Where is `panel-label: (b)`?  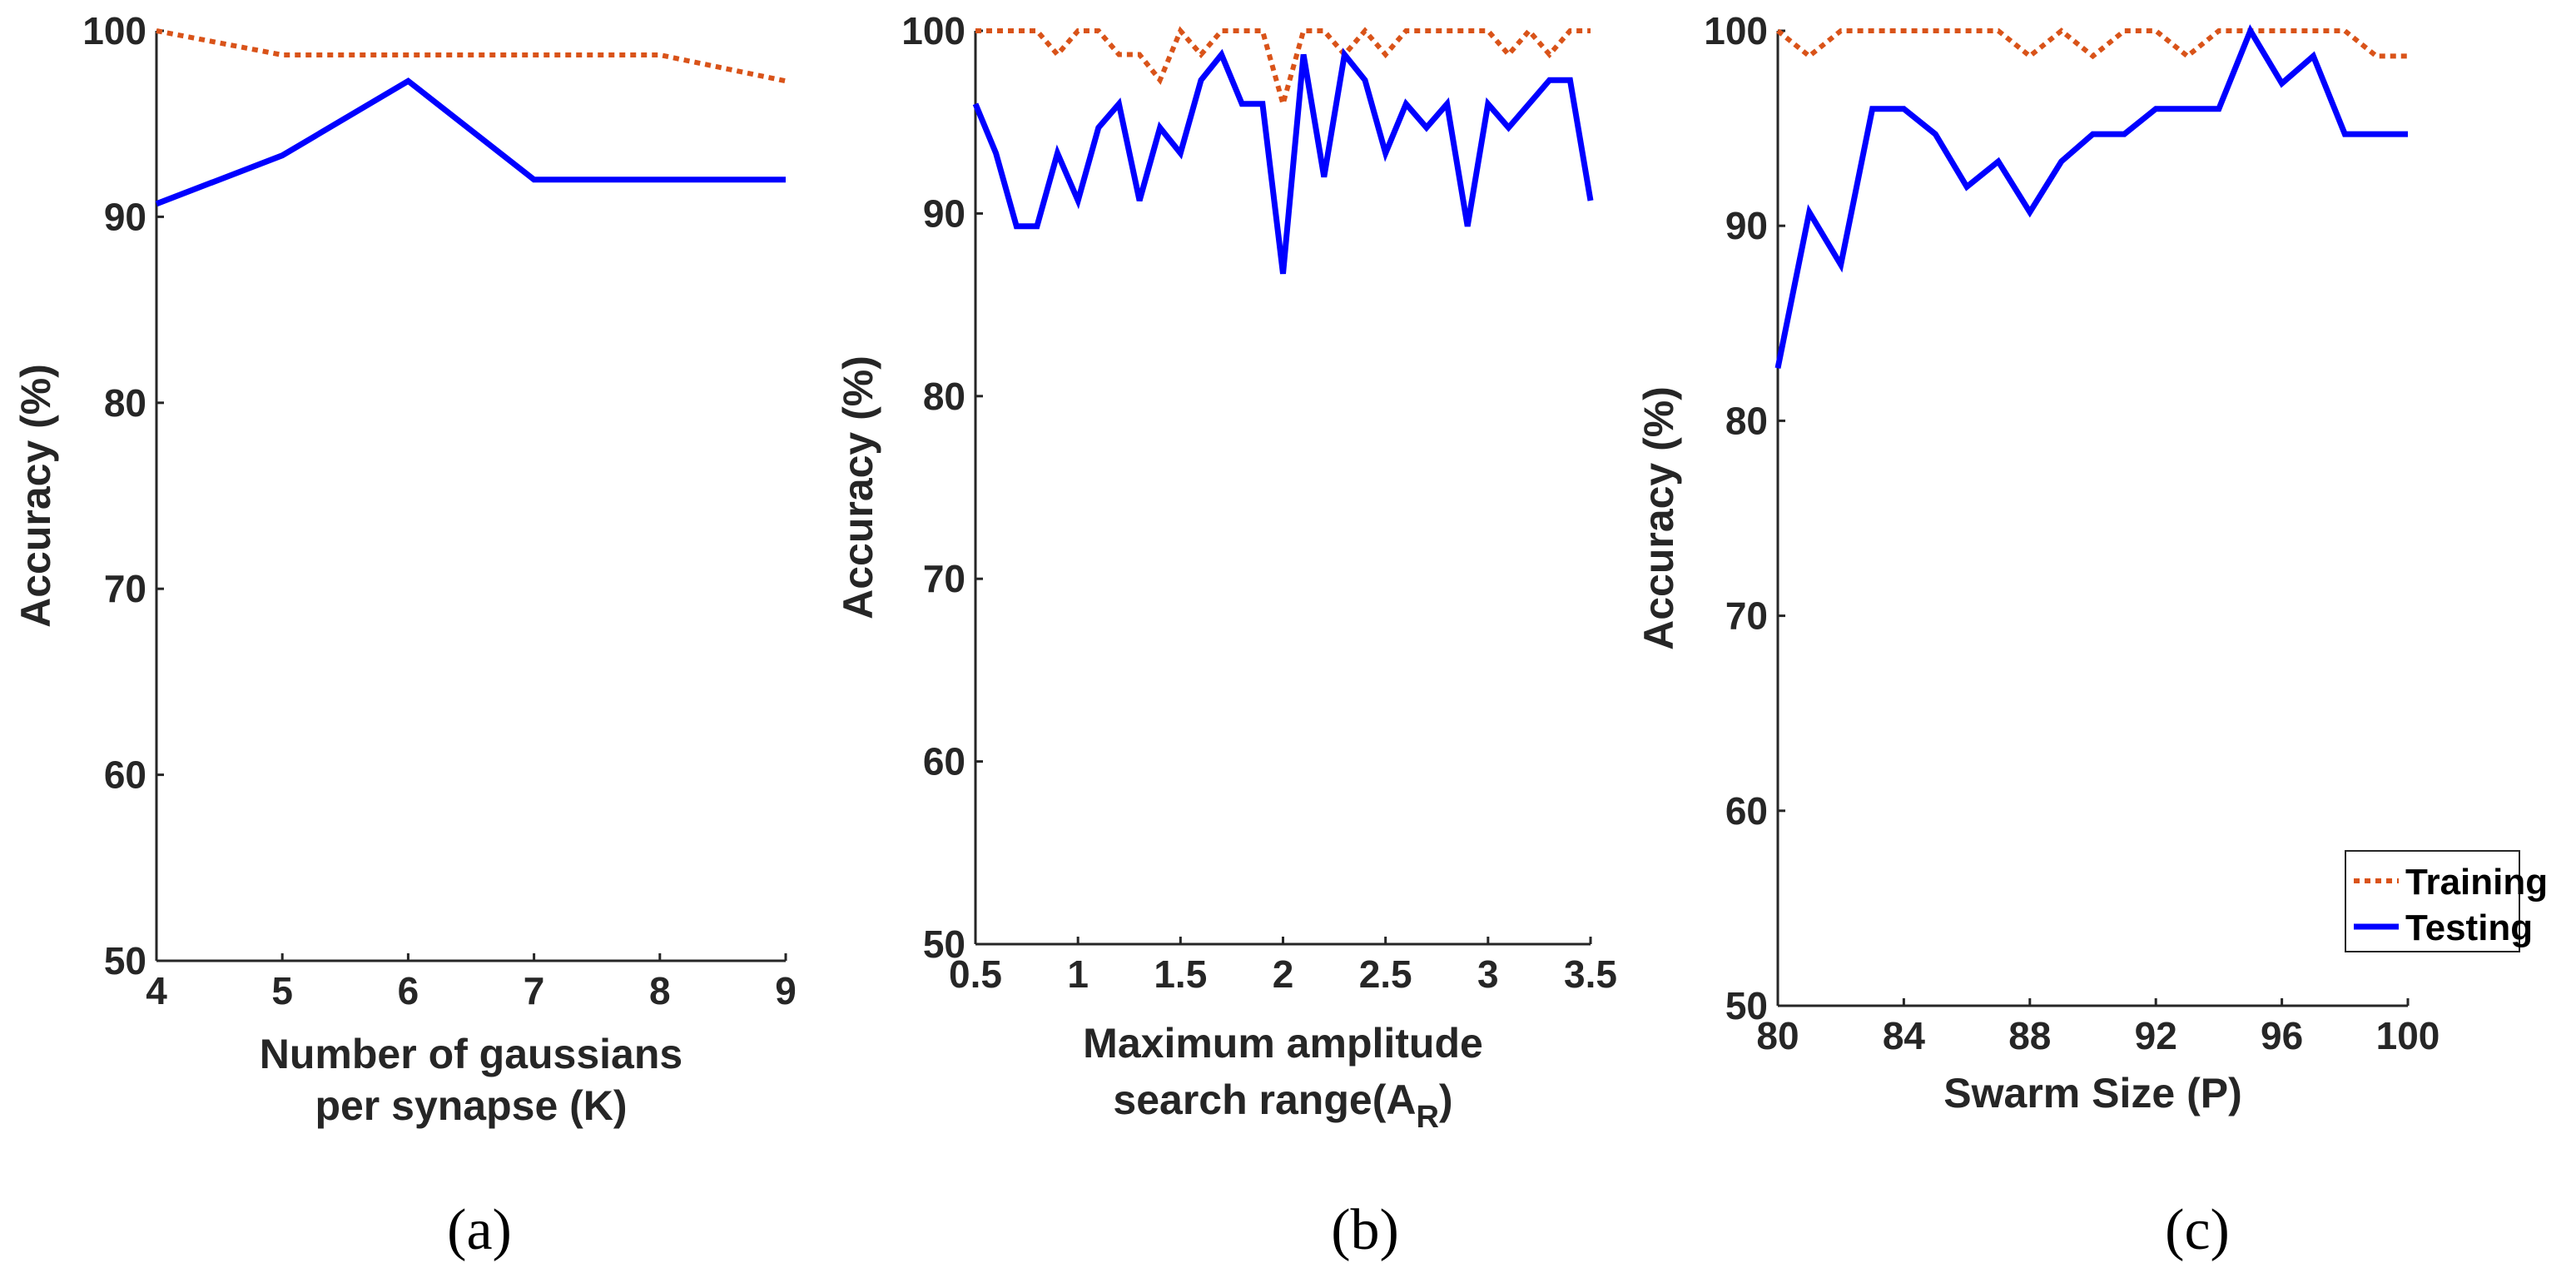
panel-label: (b) is located at coordinates (1365, 1230).